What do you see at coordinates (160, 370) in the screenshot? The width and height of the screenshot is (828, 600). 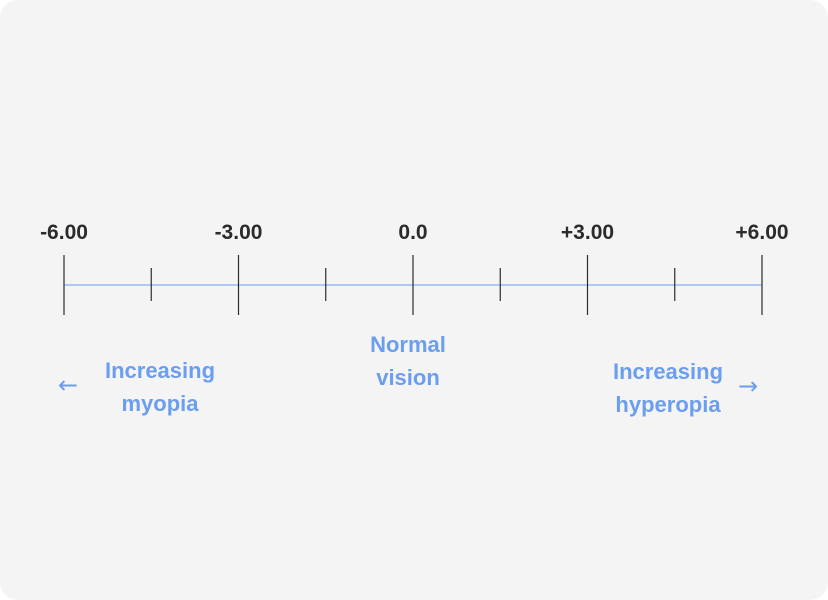 I see `myopia-line-1: Increasing` at bounding box center [160, 370].